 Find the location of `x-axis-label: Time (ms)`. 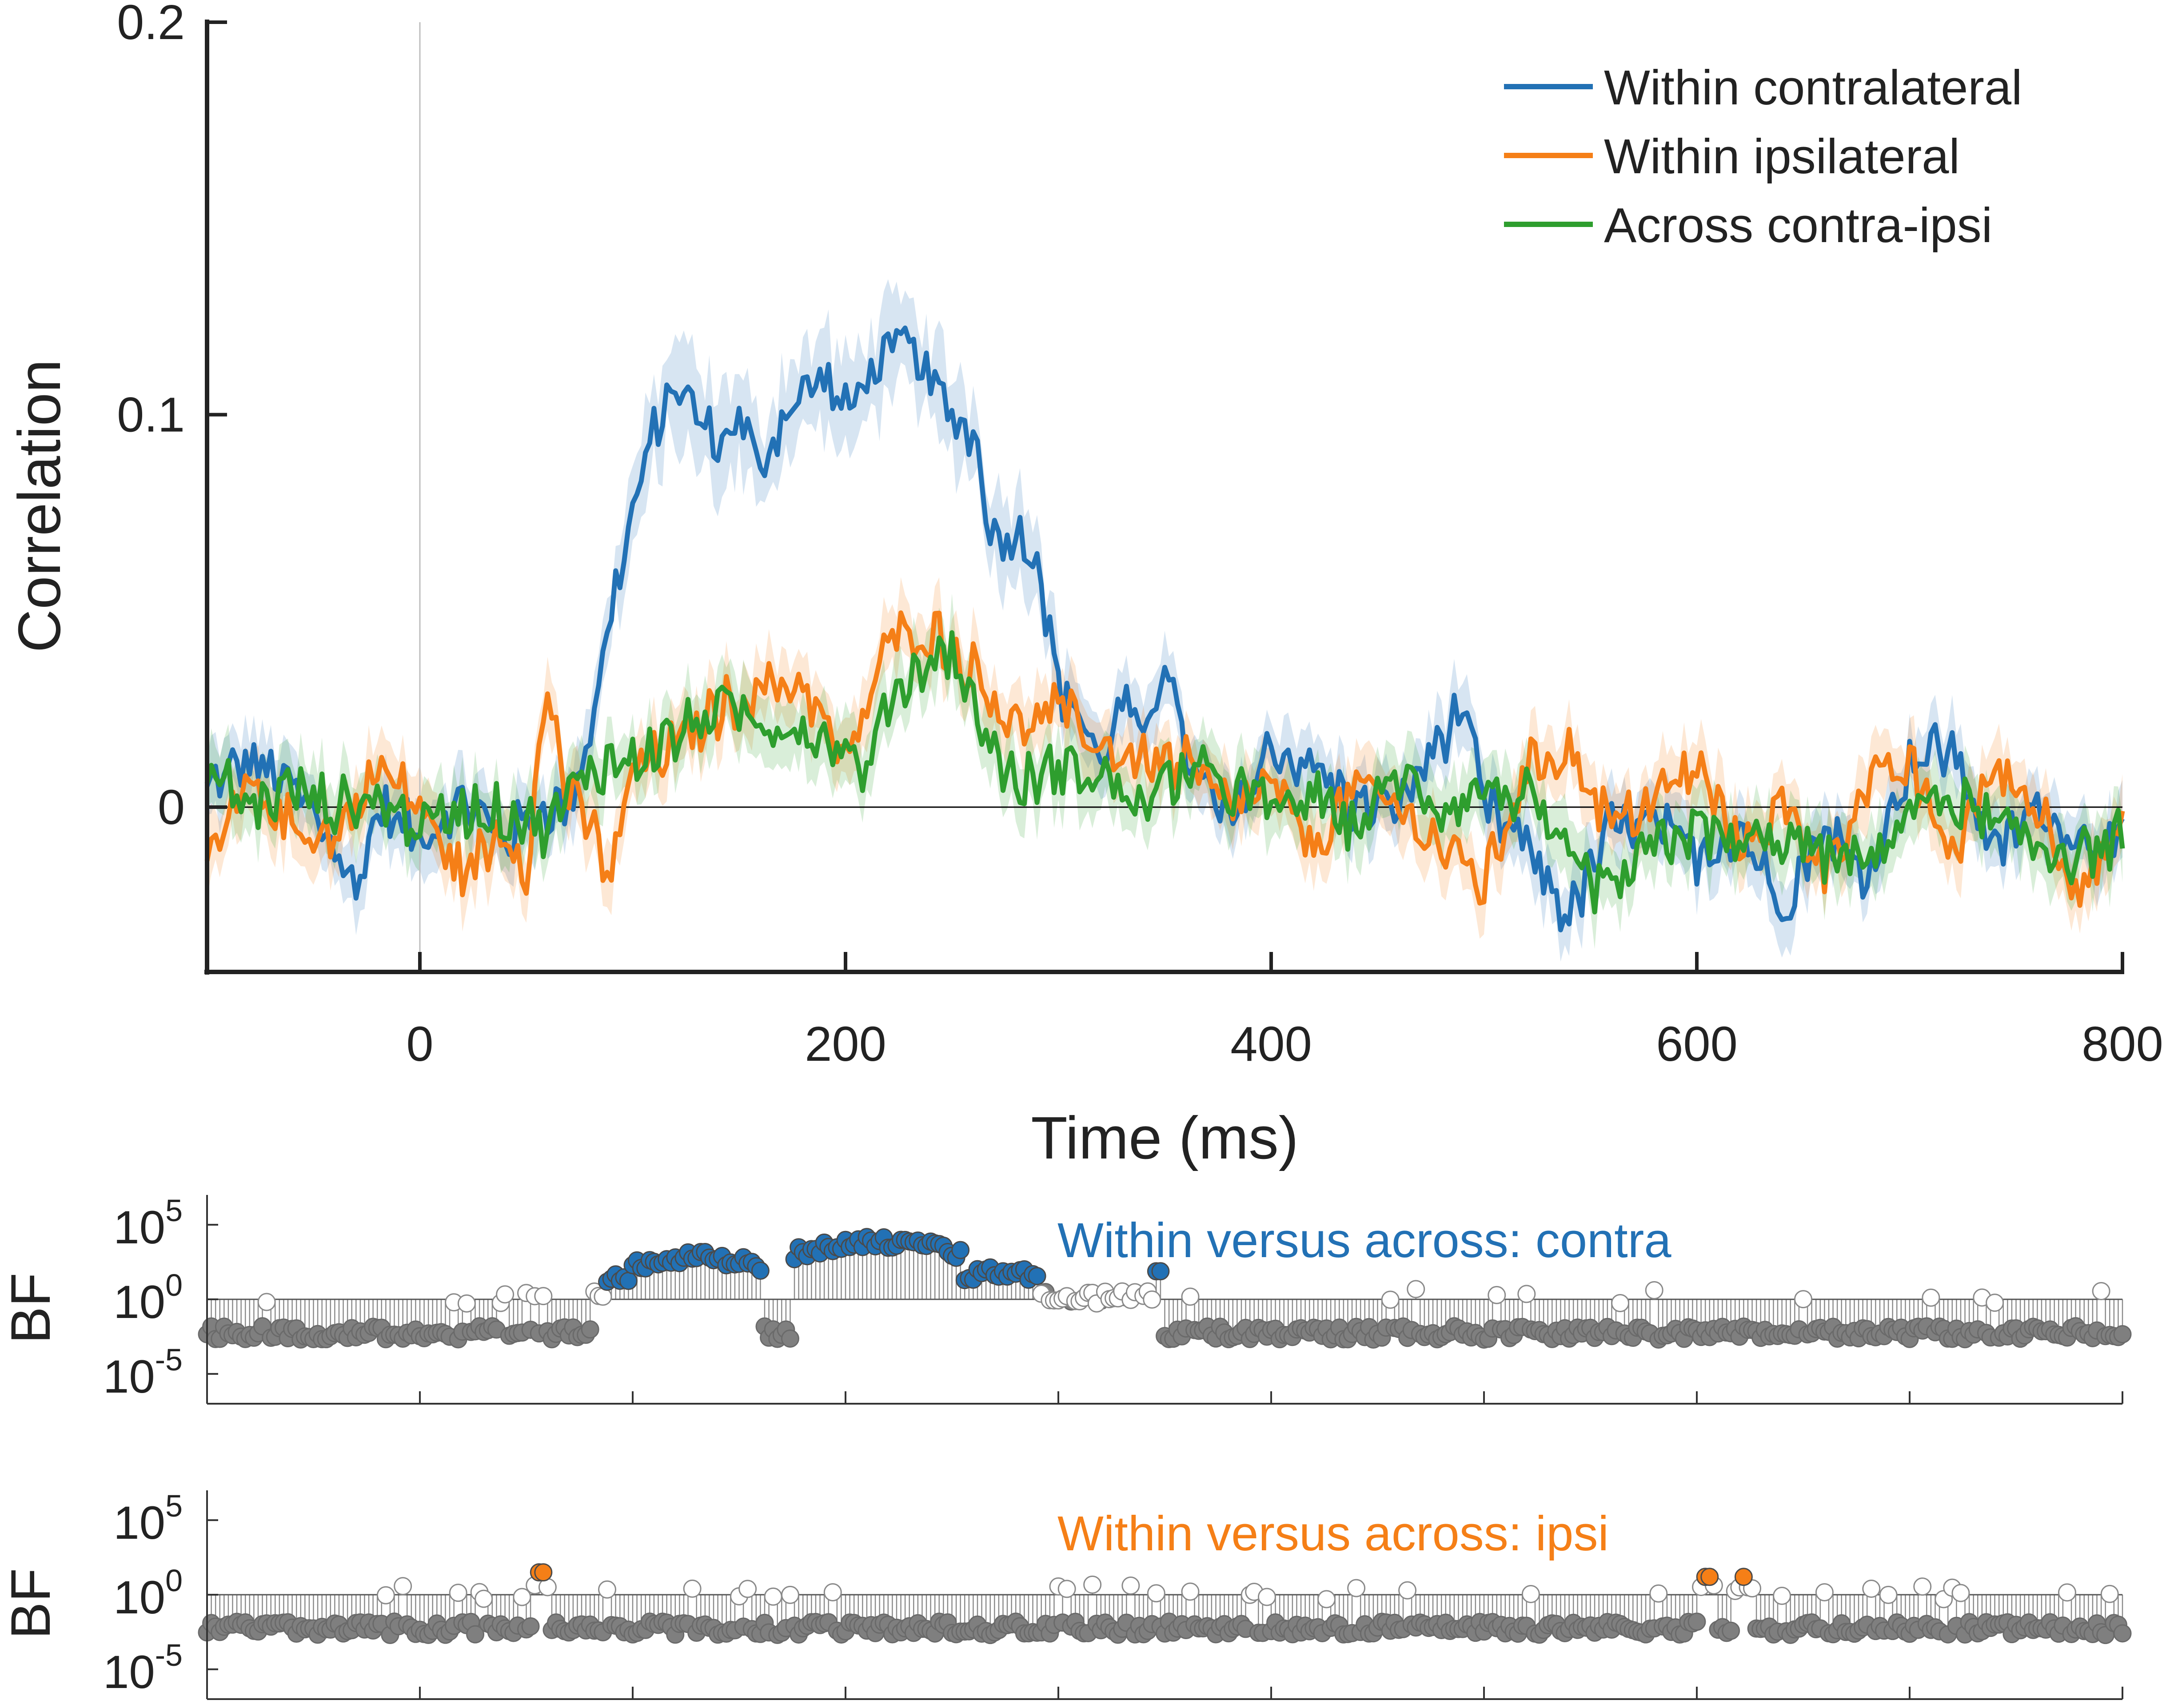

x-axis-label: Time (ms) is located at coordinates (1164, 1137).